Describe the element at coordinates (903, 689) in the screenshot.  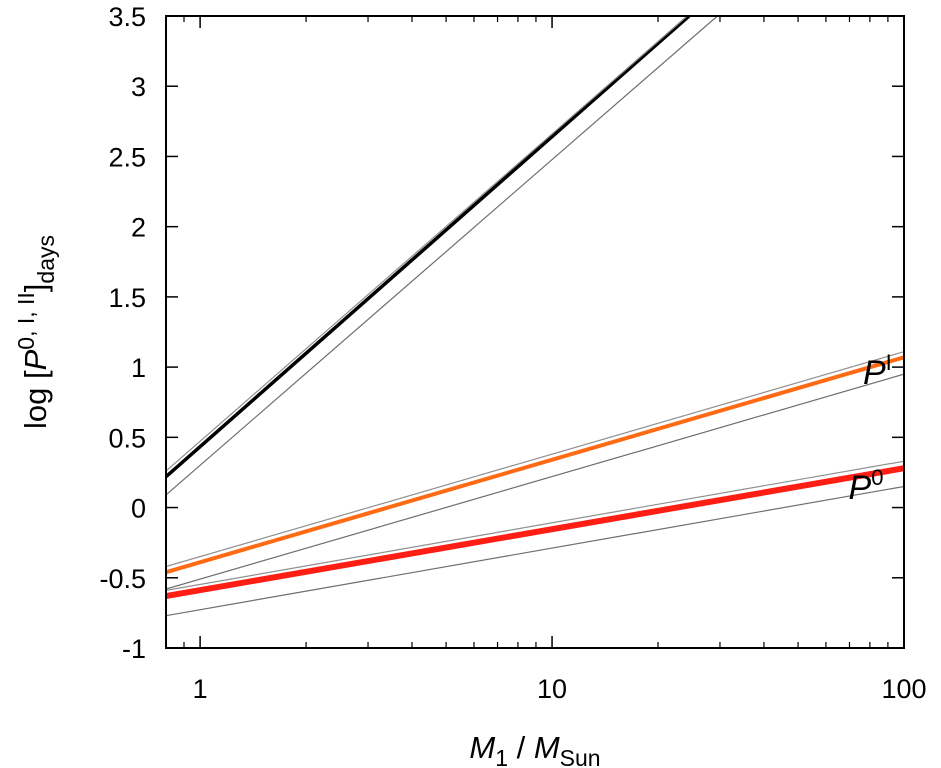
I see `x-tick-label-2: 100` at that location.